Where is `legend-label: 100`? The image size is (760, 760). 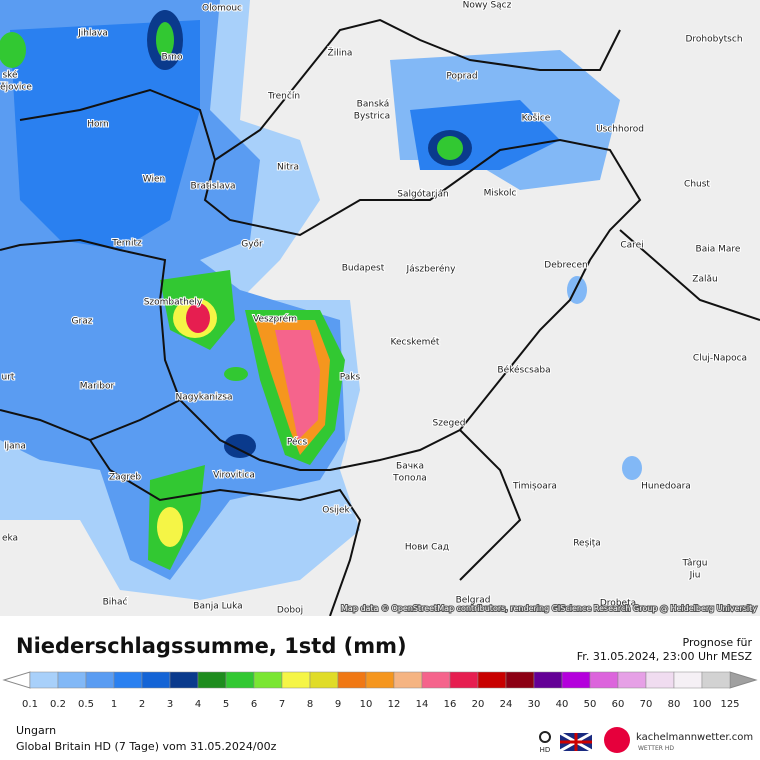
legend-label: 100 is located at coordinates (701, 704).